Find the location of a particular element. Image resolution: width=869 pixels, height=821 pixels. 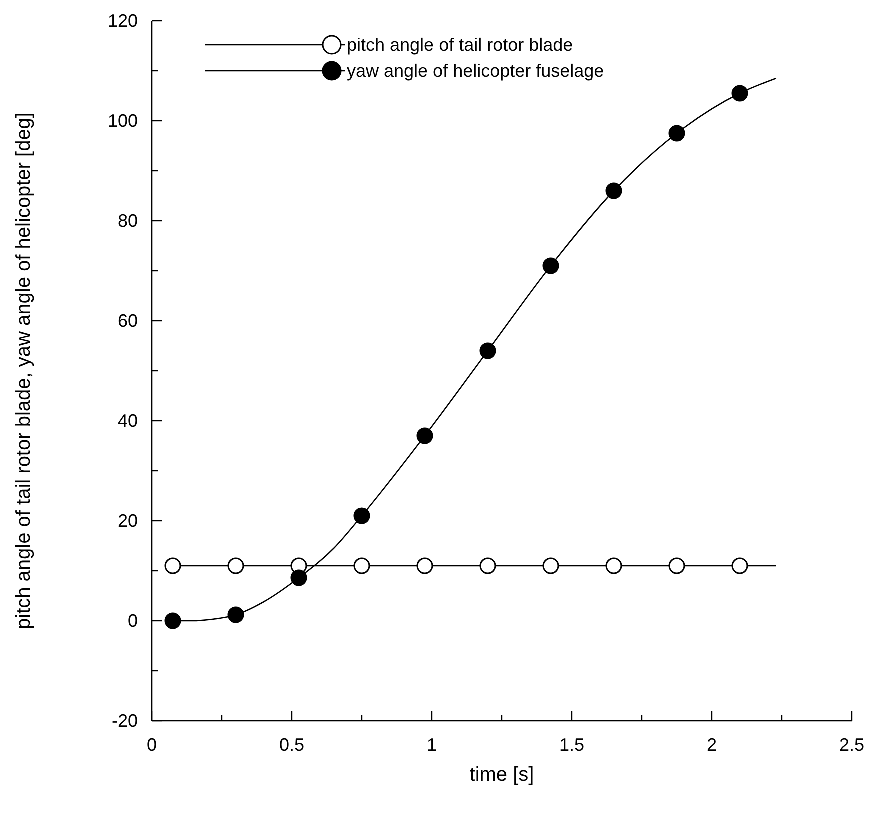

legend-label: pitch angle of tail rotor blade is located at coordinates (460, 45).